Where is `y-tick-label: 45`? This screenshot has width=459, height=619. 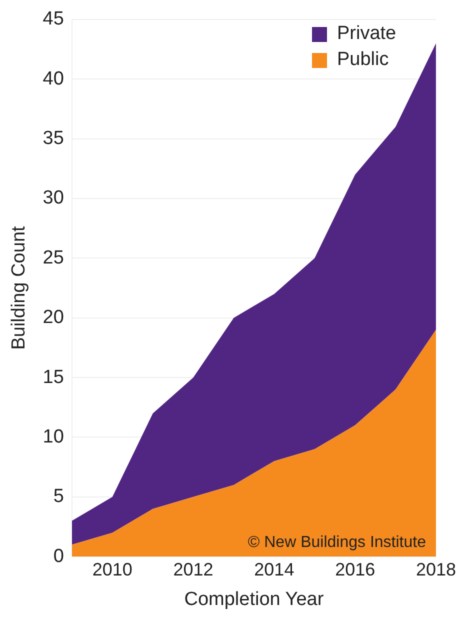
y-tick-label: 45 is located at coordinates (53, 19).